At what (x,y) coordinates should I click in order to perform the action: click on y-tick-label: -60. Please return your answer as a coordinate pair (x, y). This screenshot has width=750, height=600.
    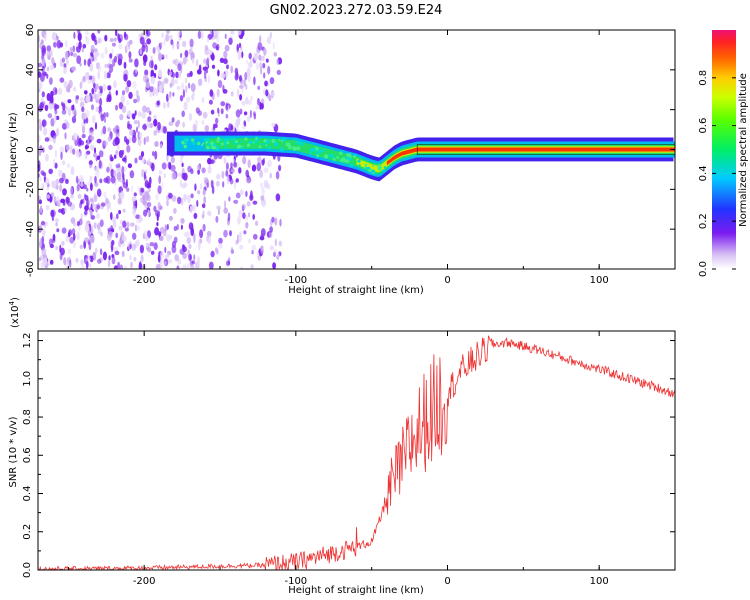
    Looking at the image, I should click on (30, 269).